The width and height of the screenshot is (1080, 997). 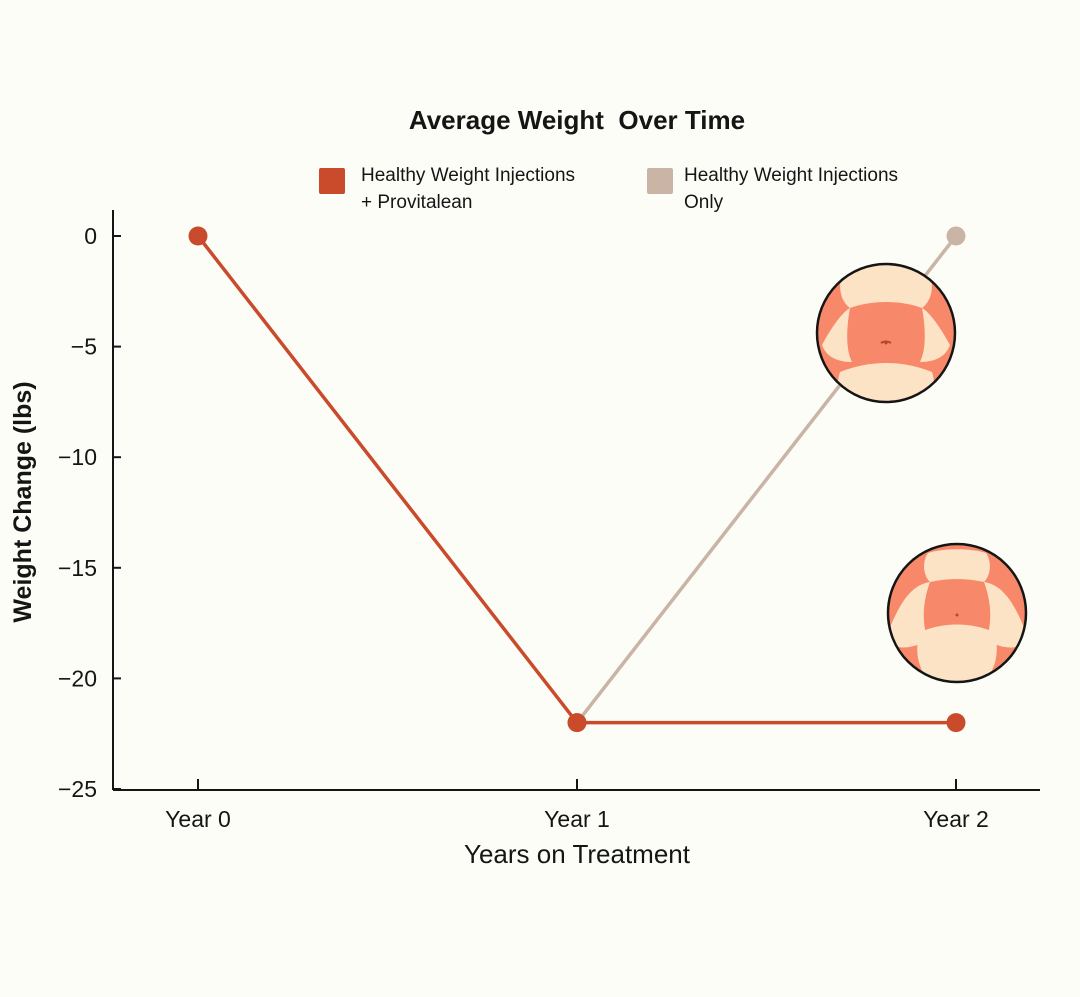 What do you see at coordinates (791, 175) in the screenshot?
I see `legend-label-injections-only-line1: Healthy Weight Injections` at bounding box center [791, 175].